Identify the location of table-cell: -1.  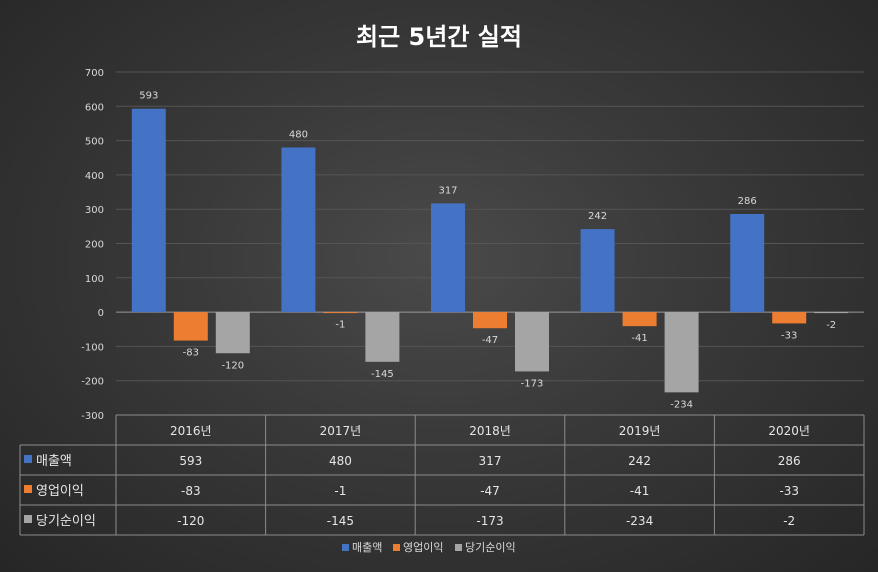
(340, 491).